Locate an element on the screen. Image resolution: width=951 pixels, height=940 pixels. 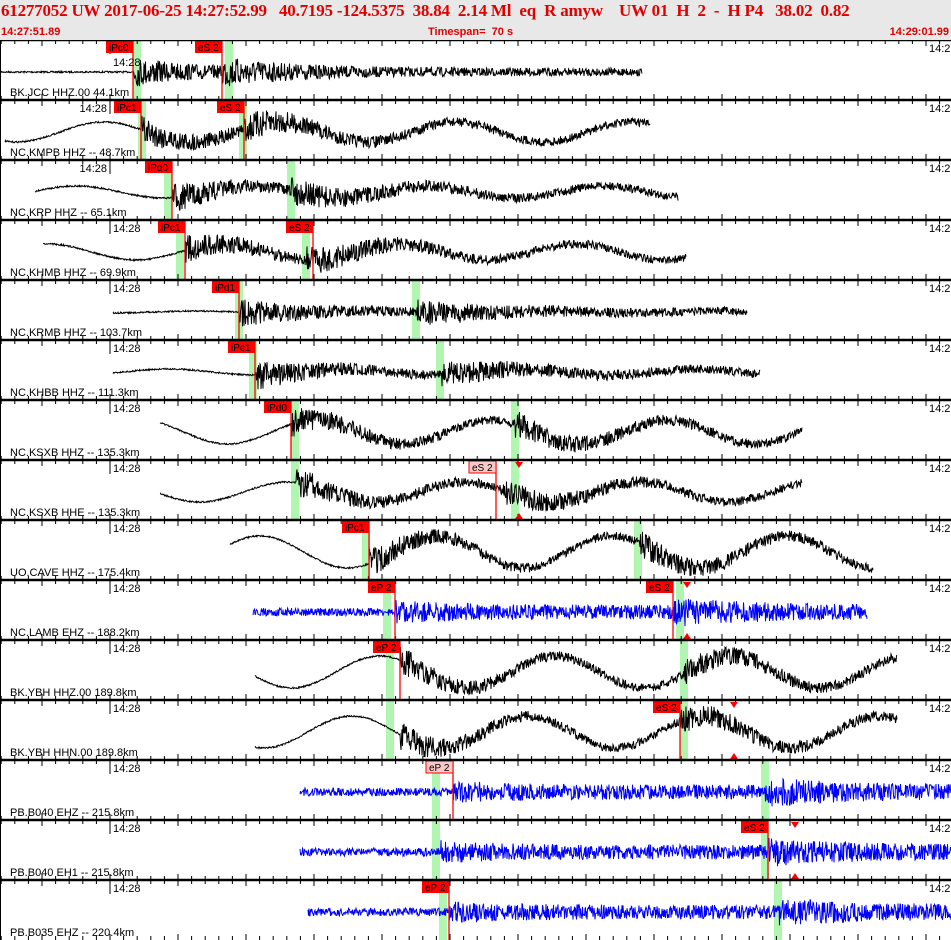
trace-panel: NC.LAMB EHZ -- 188.2km eP 2 eS 2 14:28 14:2 is located at coordinates (475, 609).